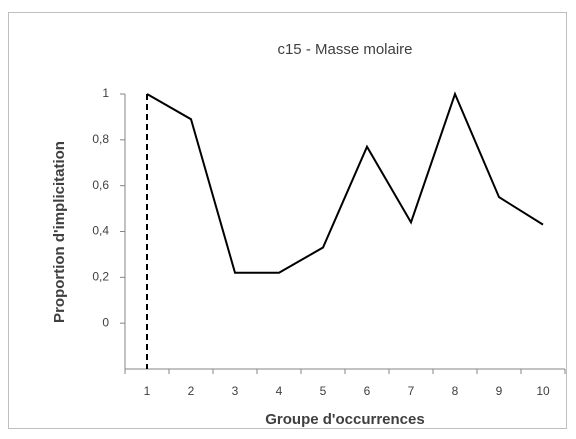 This screenshot has width=576, height=439. Describe the element at coordinates (105, 322) in the screenshot. I see `y-tick-label: 0` at that location.